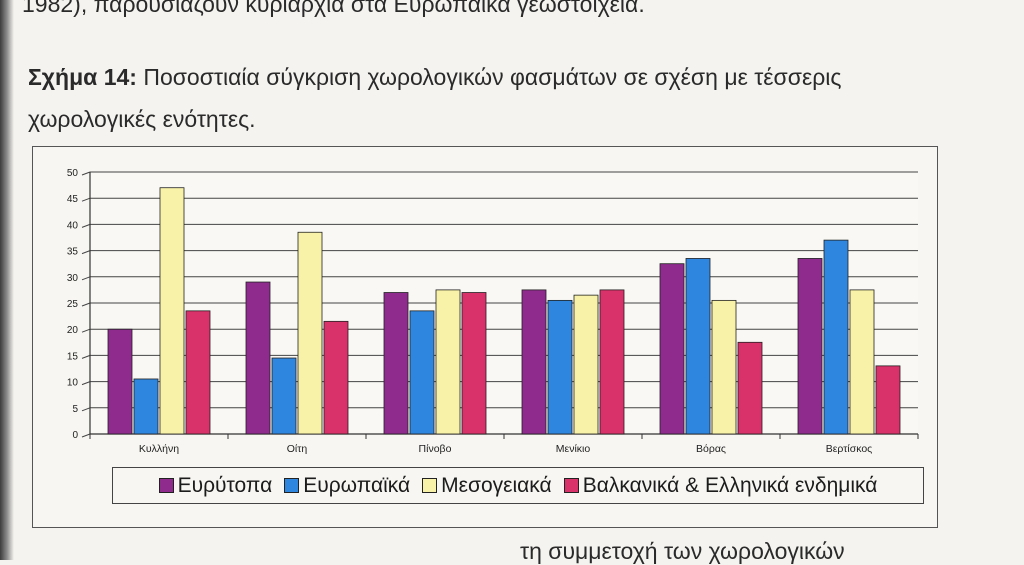 This screenshot has height=565, width=1024. What do you see at coordinates (73, 383) in the screenshot?
I see `y-tick-label: 10` at bounding box center [73, 383].